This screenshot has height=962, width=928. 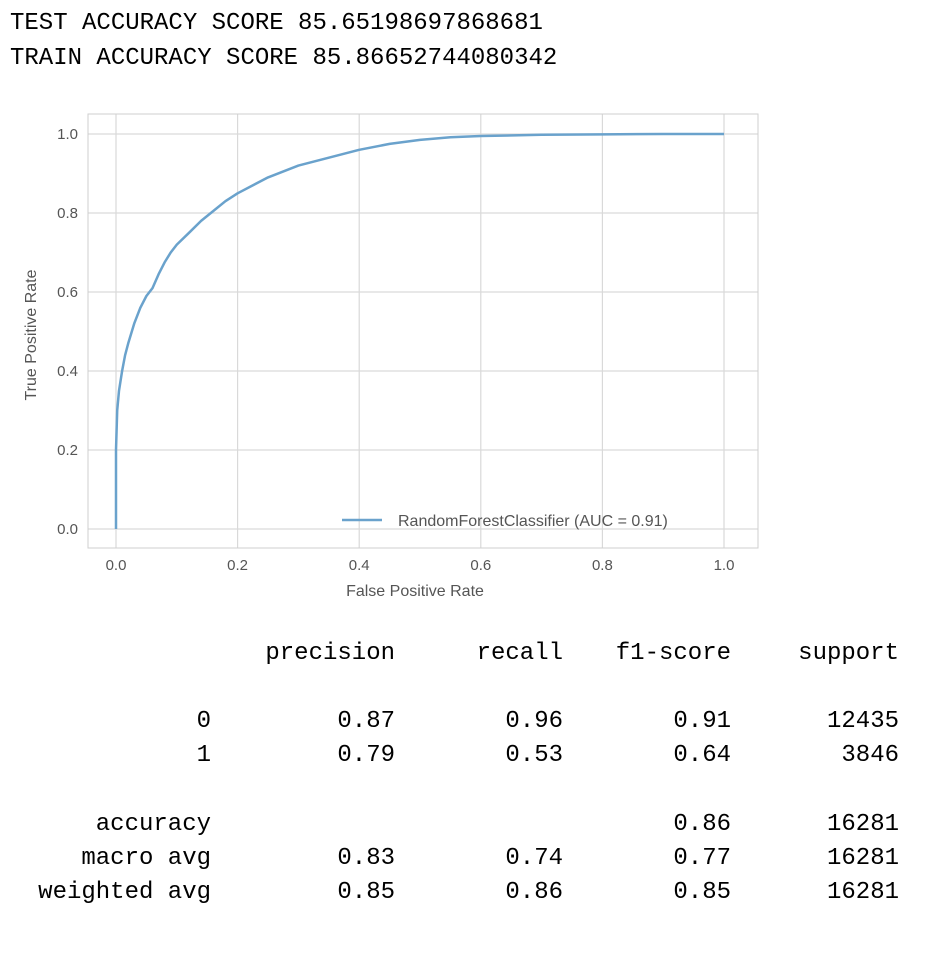 I want to click on y-tick-label: 1.0, so click(x=67, y=134).